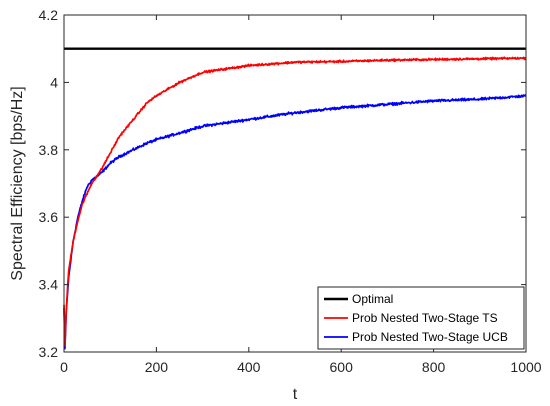  I want to click on y-tick-label: 4.2, so click(49, 15).